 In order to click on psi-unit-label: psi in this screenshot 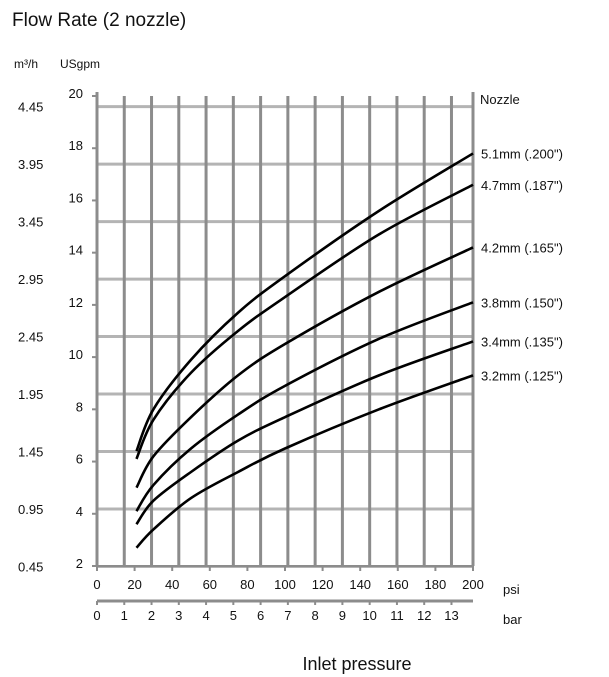, I will do `click(511, 589)`.